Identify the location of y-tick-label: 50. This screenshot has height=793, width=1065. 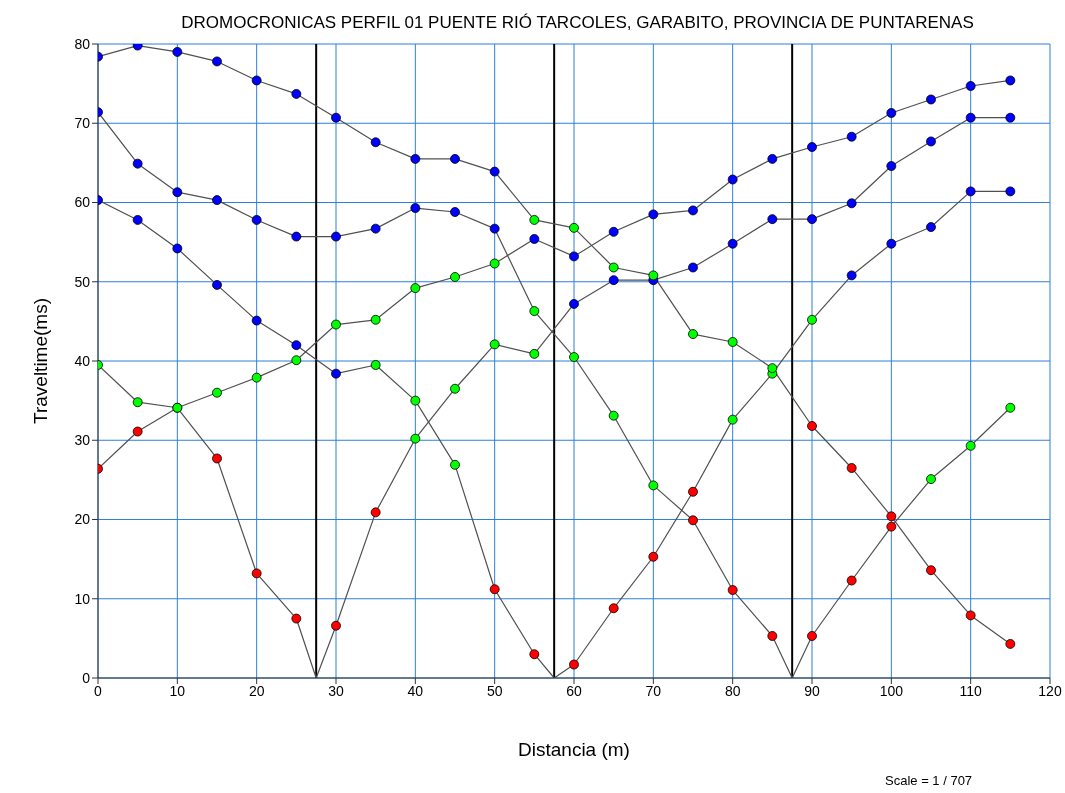
(82, 281).